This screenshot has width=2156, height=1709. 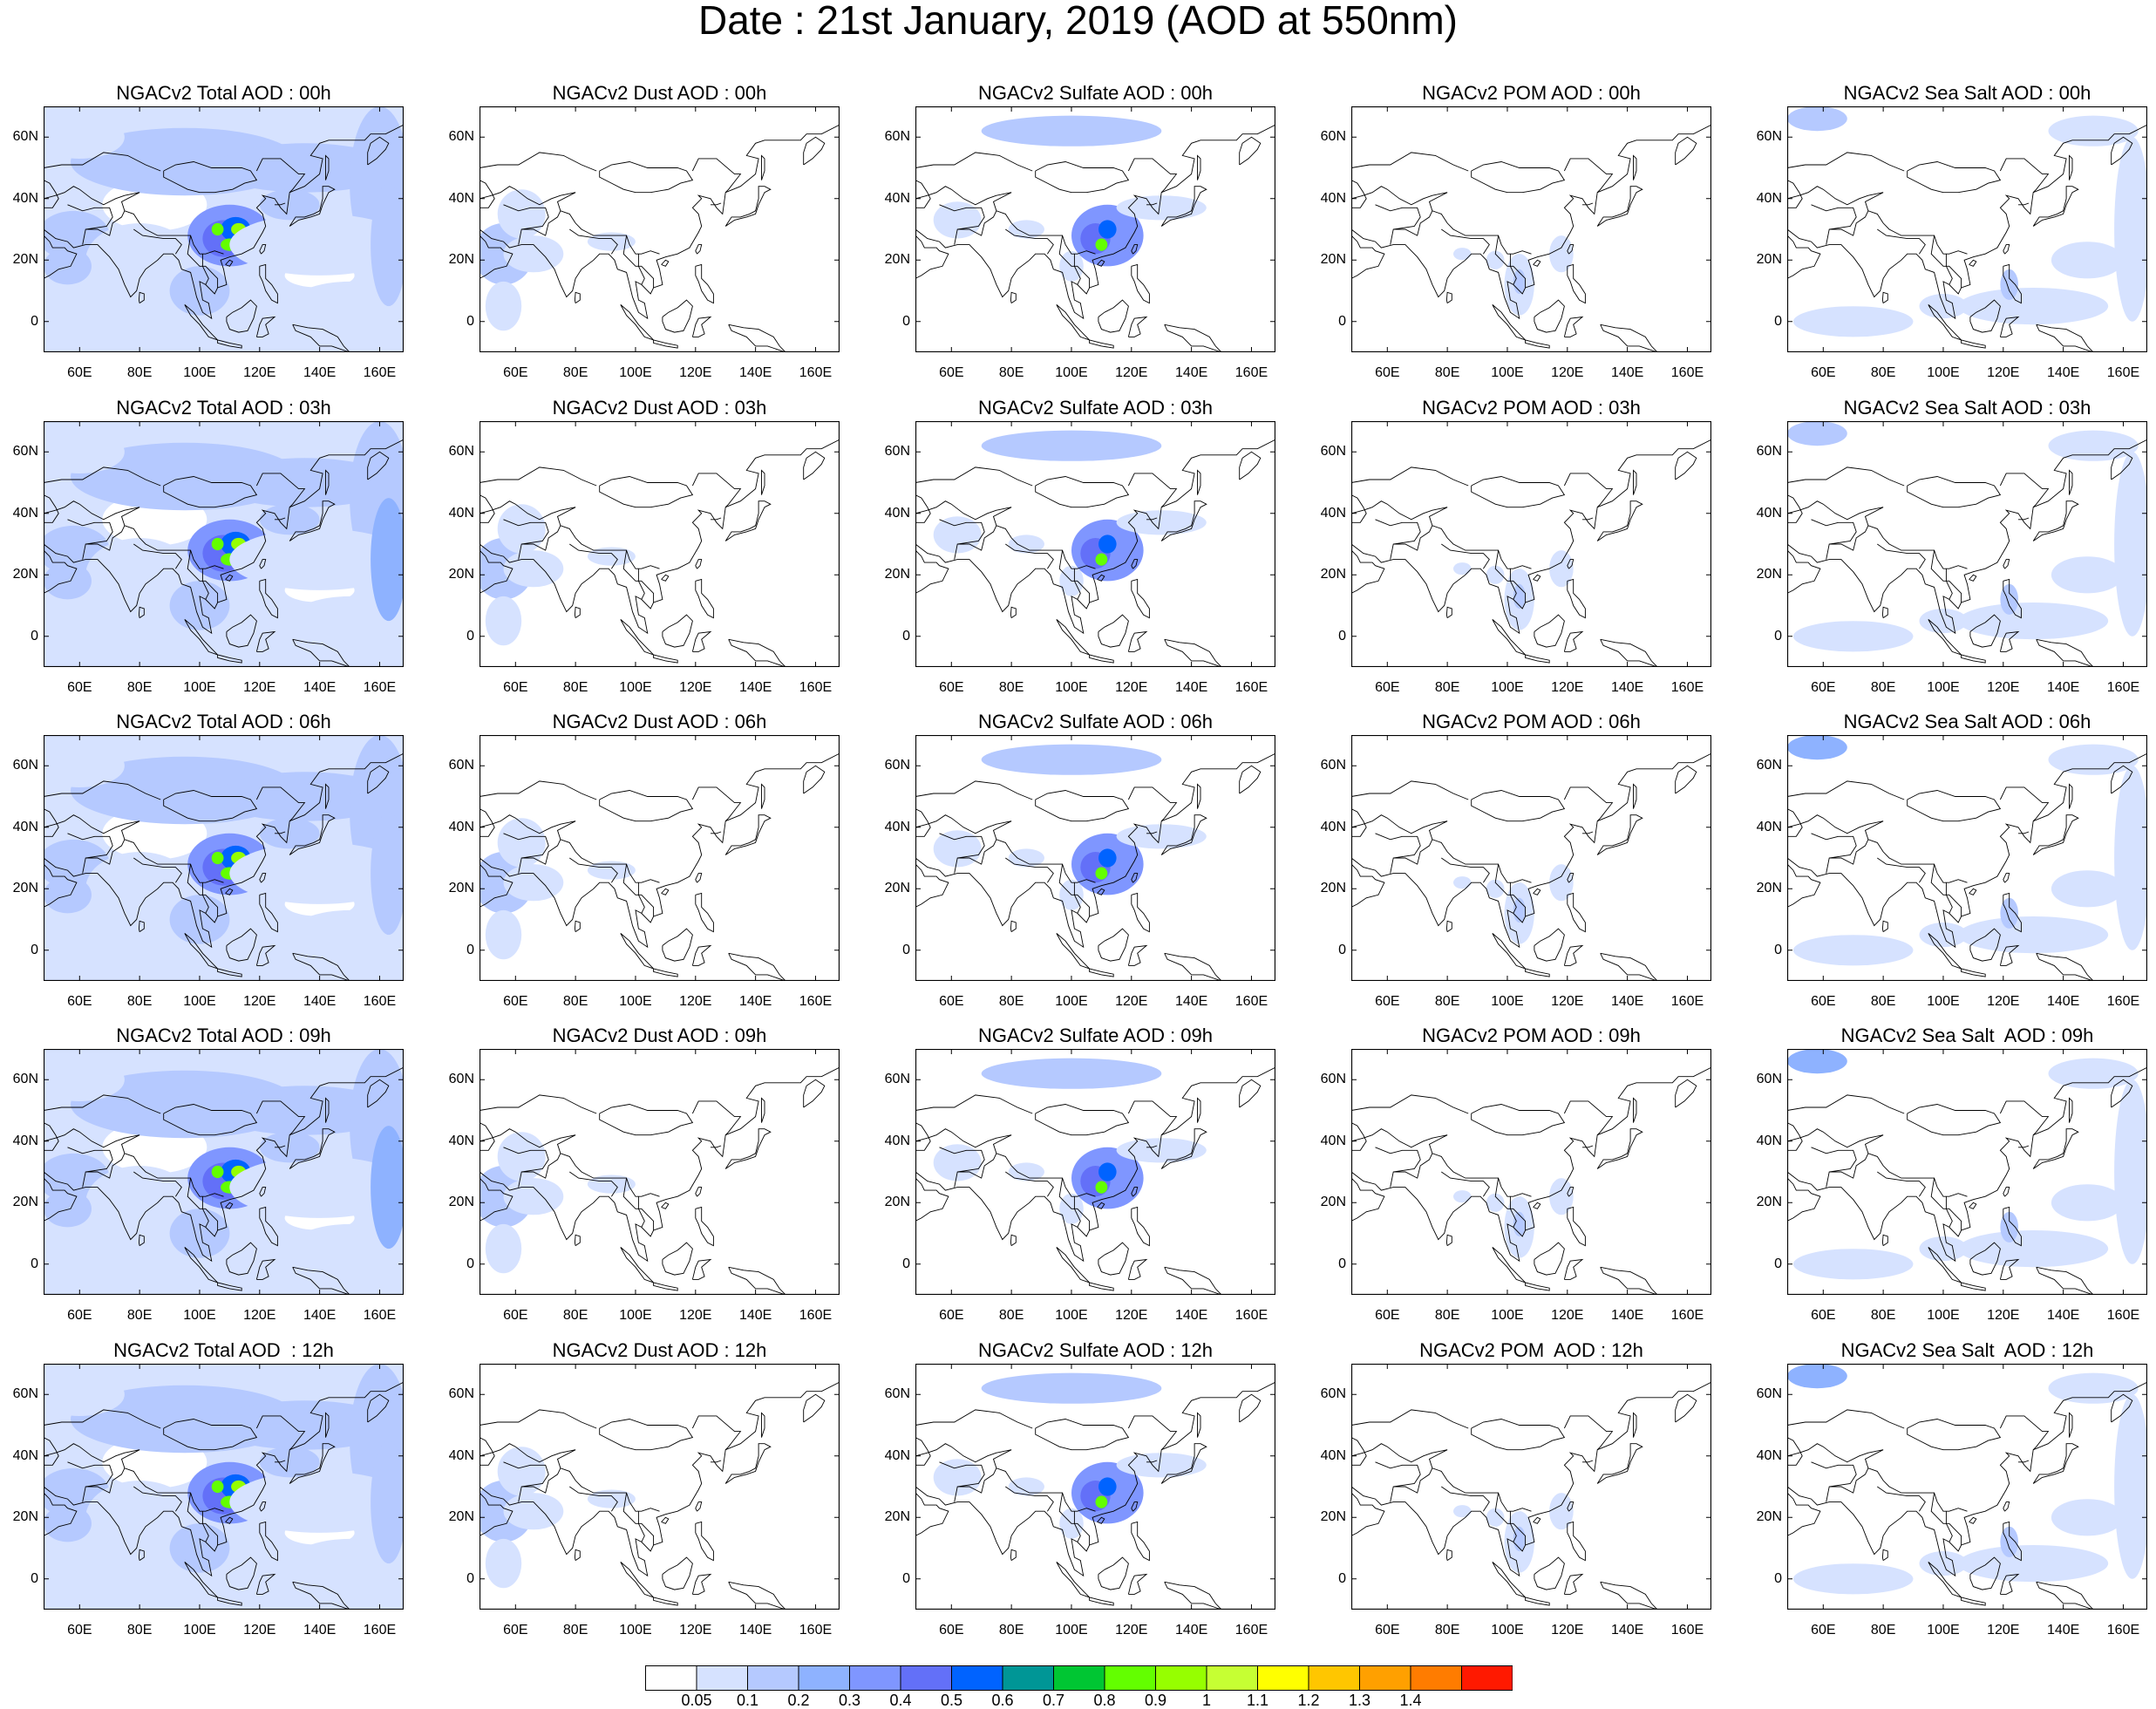 I want to click on lat-tick-label: 20N, so click(x=1769, y=260).